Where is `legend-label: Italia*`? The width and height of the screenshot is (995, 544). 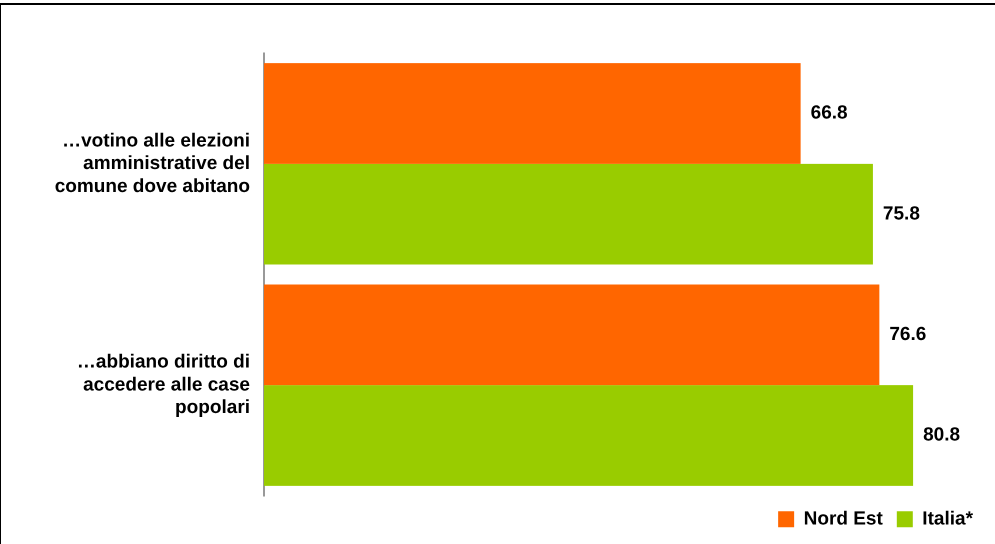
legend-label: Italia* is located at coordinates (948, 519).